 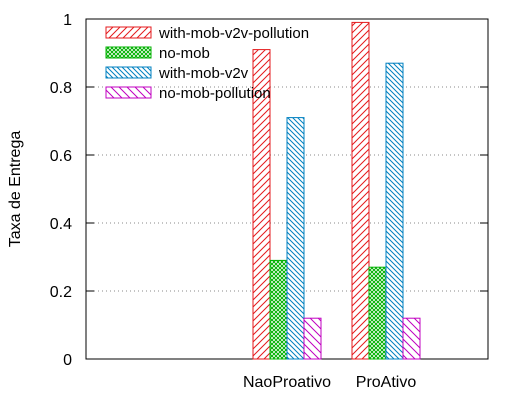 What do you see at coordinates (203, 73) in the screenshot?
I see `legend-label: with-mob-v2v` at bounding box center [203, 73].